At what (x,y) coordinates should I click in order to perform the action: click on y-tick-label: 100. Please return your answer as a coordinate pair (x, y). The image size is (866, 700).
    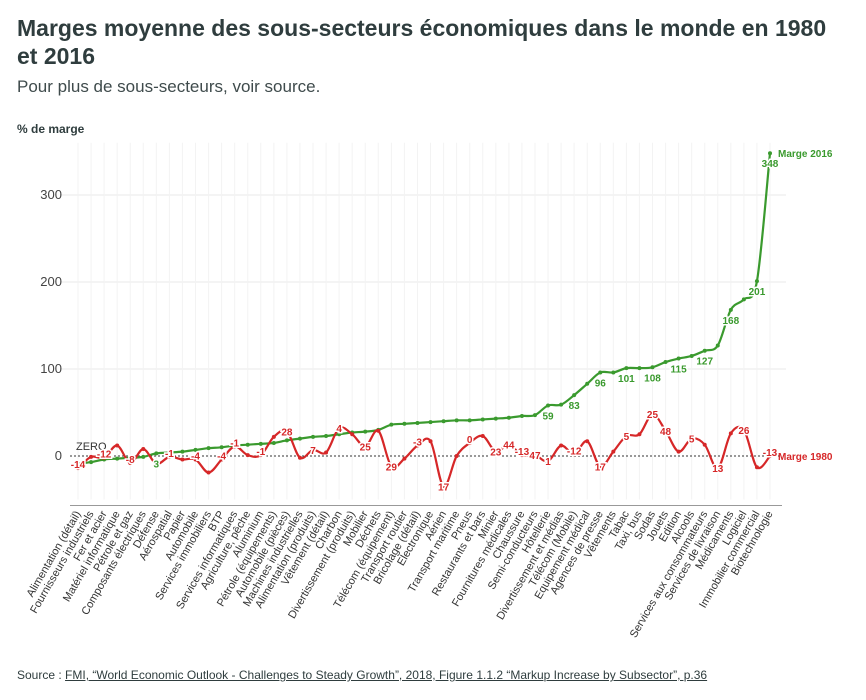
    Looking at the image, I should click on (51, 368).